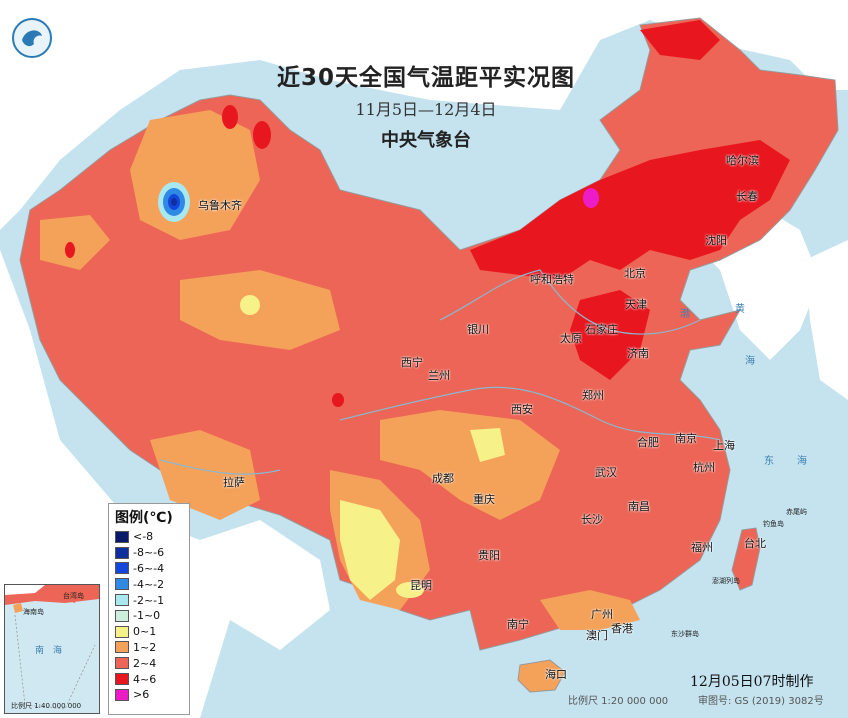  Describe the element at coordinates (556, 674) in the screenshot. I see `city-label: 海口` at that location.